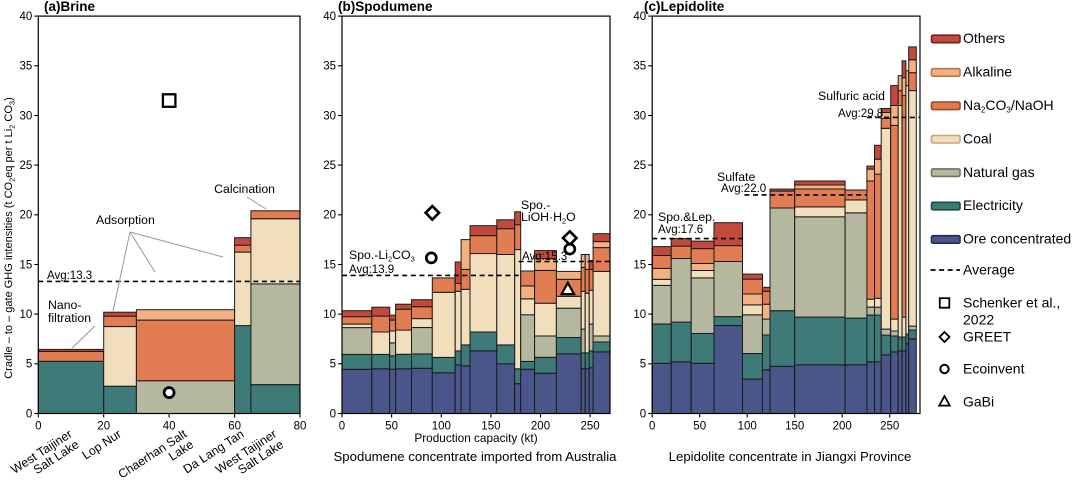 The height and width of the screenshot is (490, 1080). What do you see at coordinates (1011, 303) in the screenshot?
I see `svg-text: Schenker et al.,` at bounding box center [1011, 303].